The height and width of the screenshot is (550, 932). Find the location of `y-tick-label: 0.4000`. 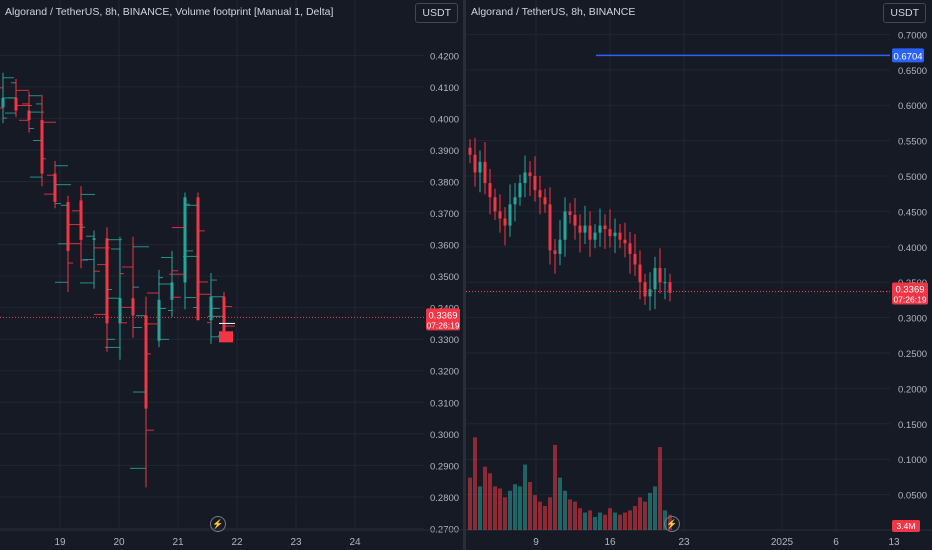

y-tick-label: 0.4000 is located at coordinates (444, 119).